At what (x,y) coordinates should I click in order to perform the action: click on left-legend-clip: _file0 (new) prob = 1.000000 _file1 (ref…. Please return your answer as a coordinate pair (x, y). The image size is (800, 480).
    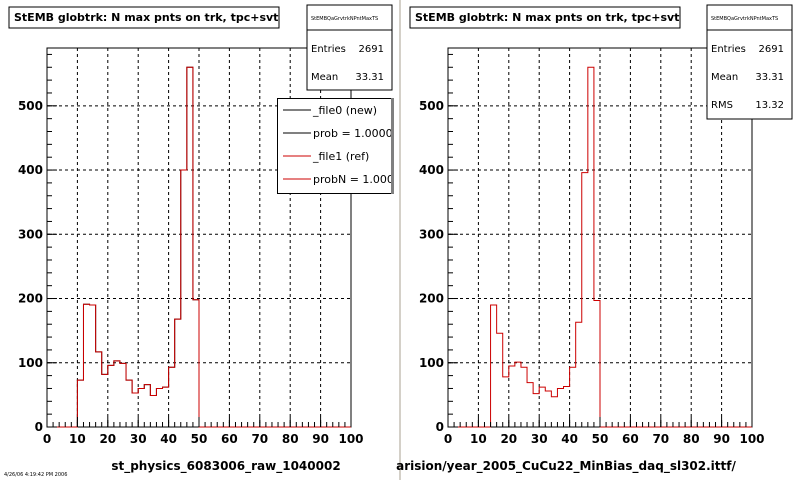
    Looking at the image, I should click on (346, 146).